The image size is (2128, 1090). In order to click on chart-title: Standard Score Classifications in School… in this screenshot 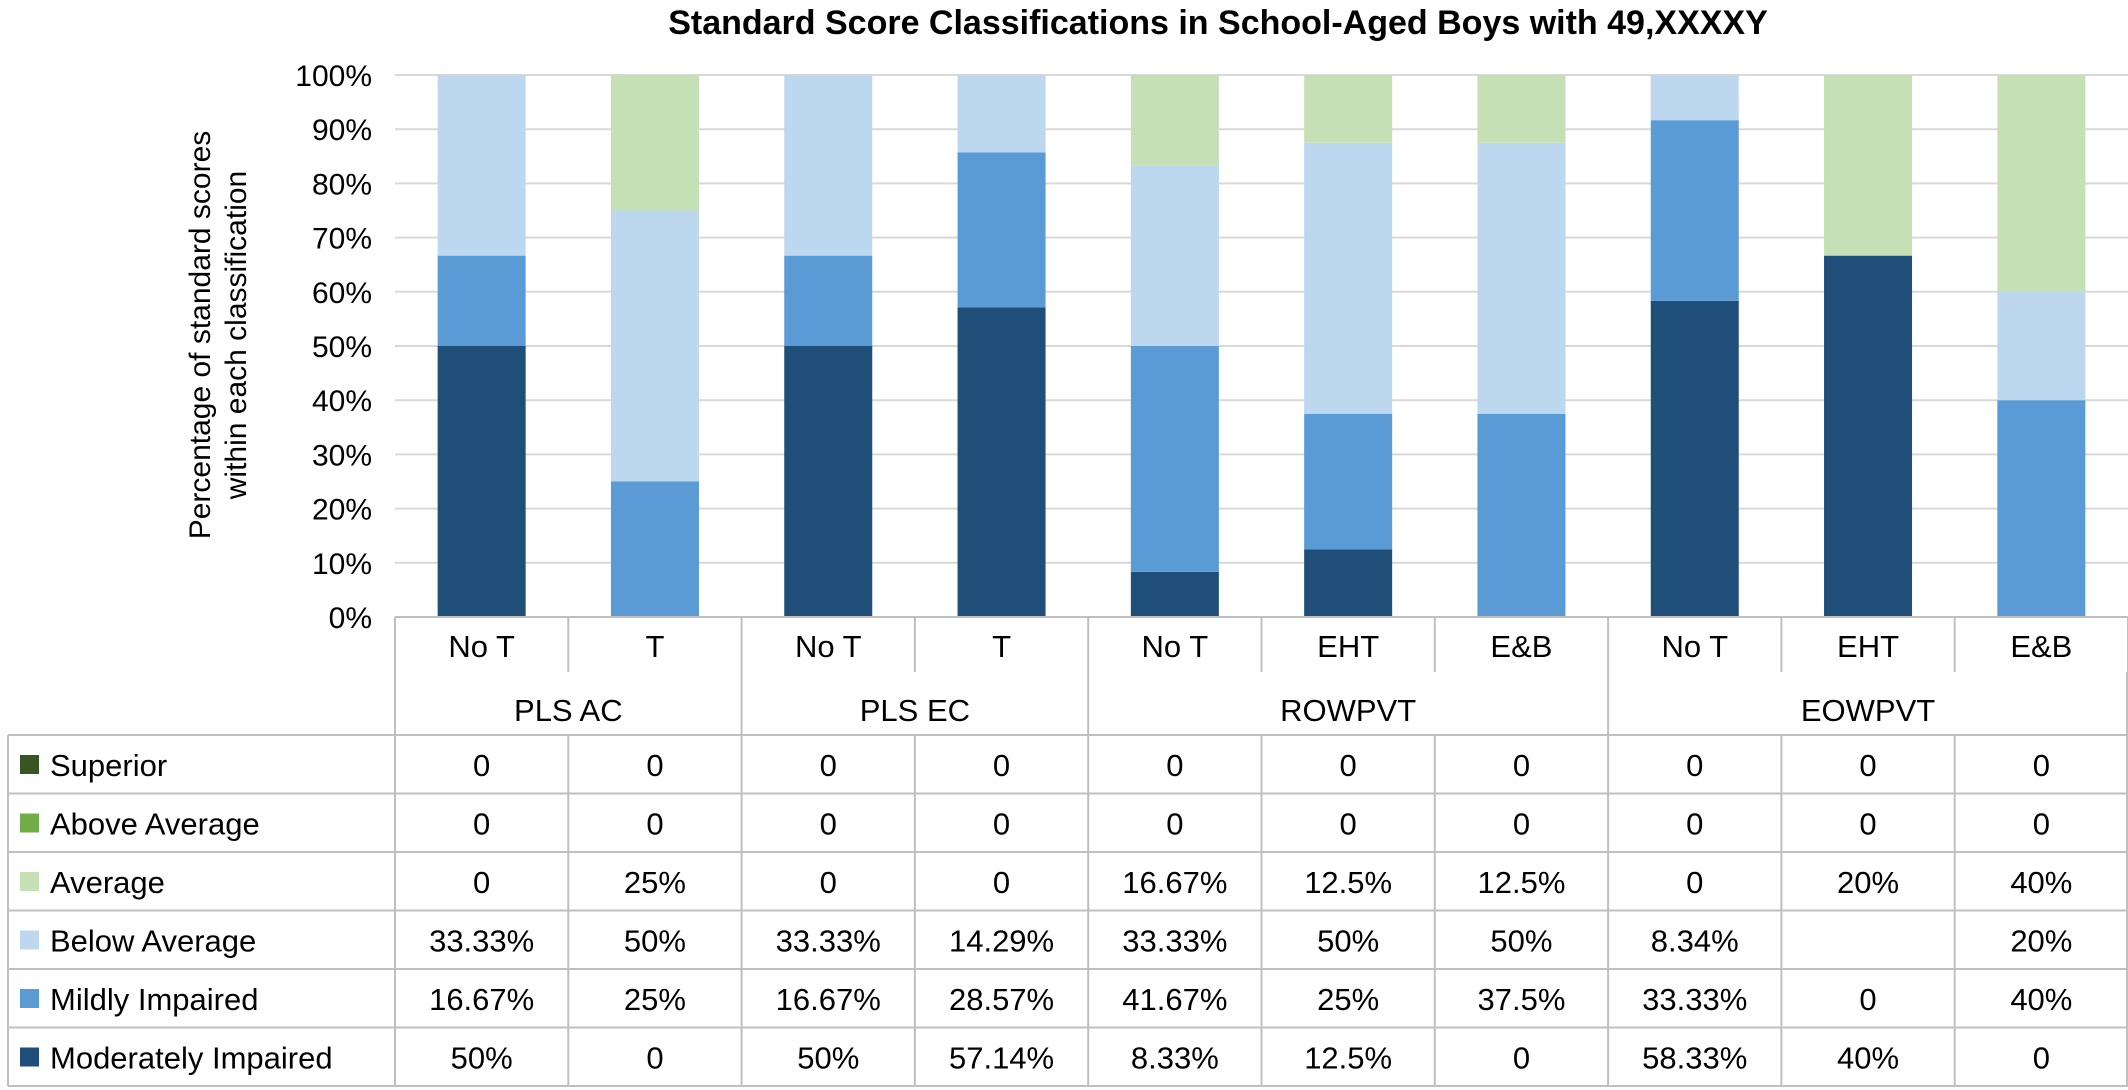, I will do `click(1218, 23)`.